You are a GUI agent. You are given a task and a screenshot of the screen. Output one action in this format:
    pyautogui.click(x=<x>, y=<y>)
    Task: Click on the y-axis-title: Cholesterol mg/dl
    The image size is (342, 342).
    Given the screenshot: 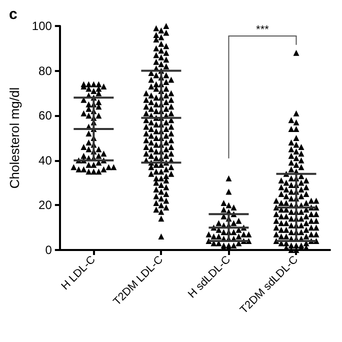 What is the action you would take?
    pyautogui.click(x=14, y=138)
    